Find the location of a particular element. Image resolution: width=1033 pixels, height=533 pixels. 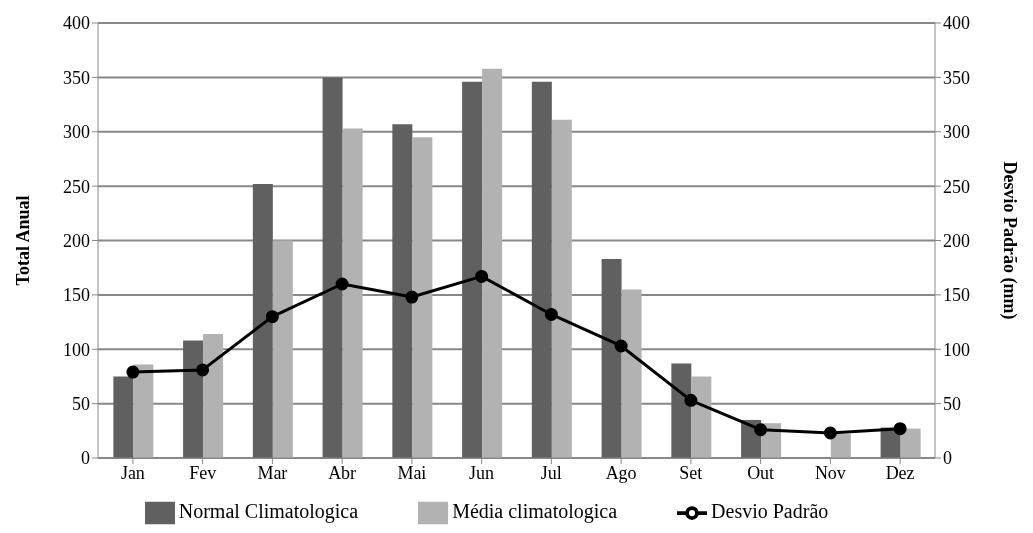

y2-axis-title: Desvio Padrão (mm) is located at coordinates (1009, 240).